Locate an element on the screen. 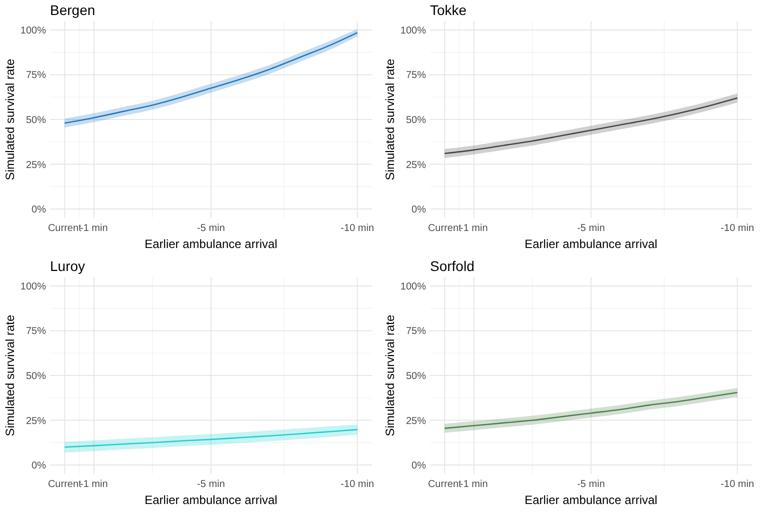  chart-title: Luroy is located at coordinates (68, 266).